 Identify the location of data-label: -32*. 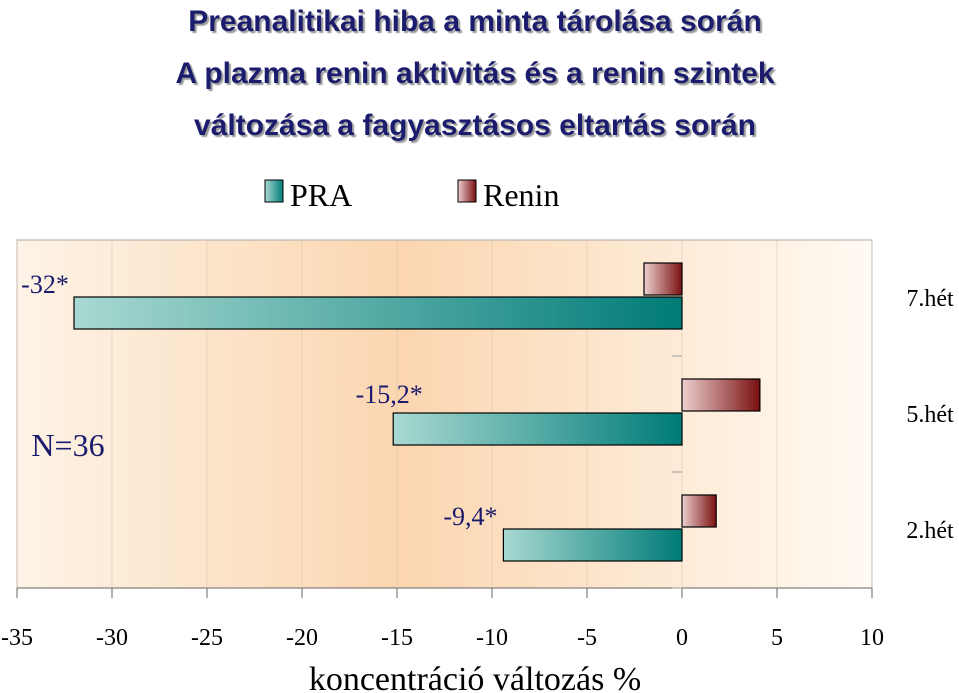
(45, 284).